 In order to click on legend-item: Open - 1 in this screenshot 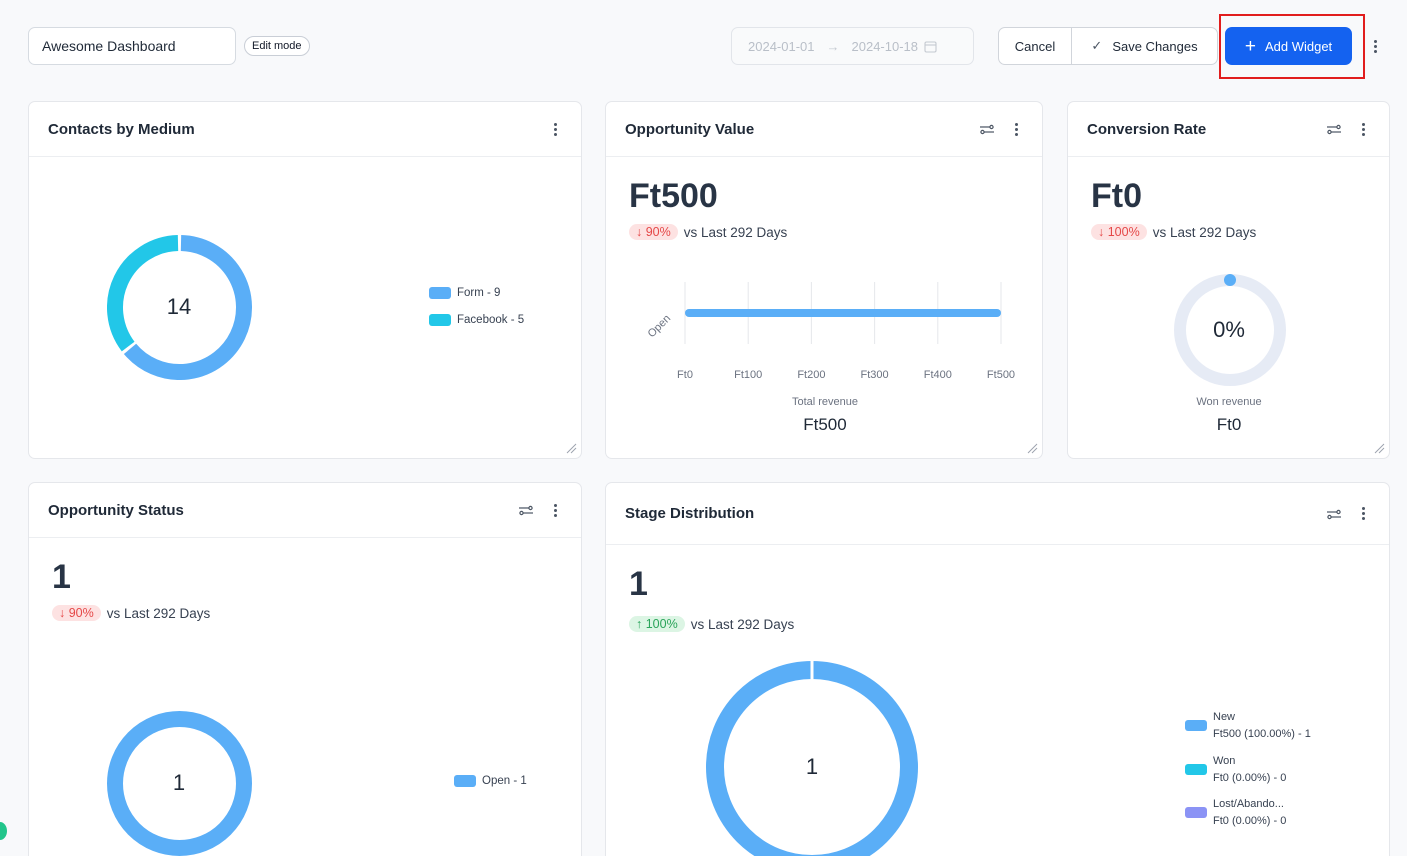, I will do `click(490, 781)`.